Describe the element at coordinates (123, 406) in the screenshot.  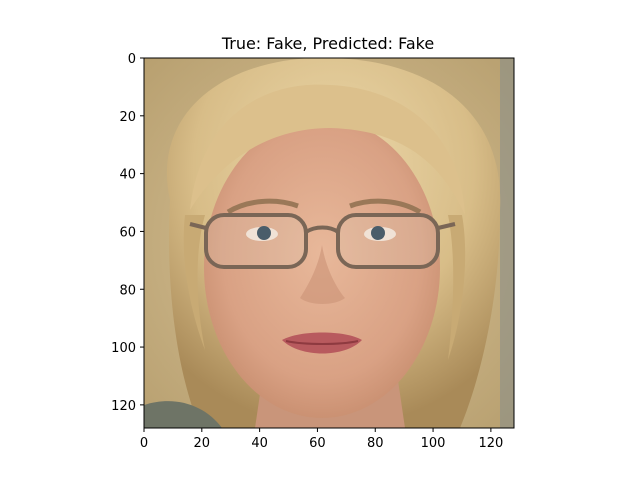
I see `y-tick-label: 120` at that location.